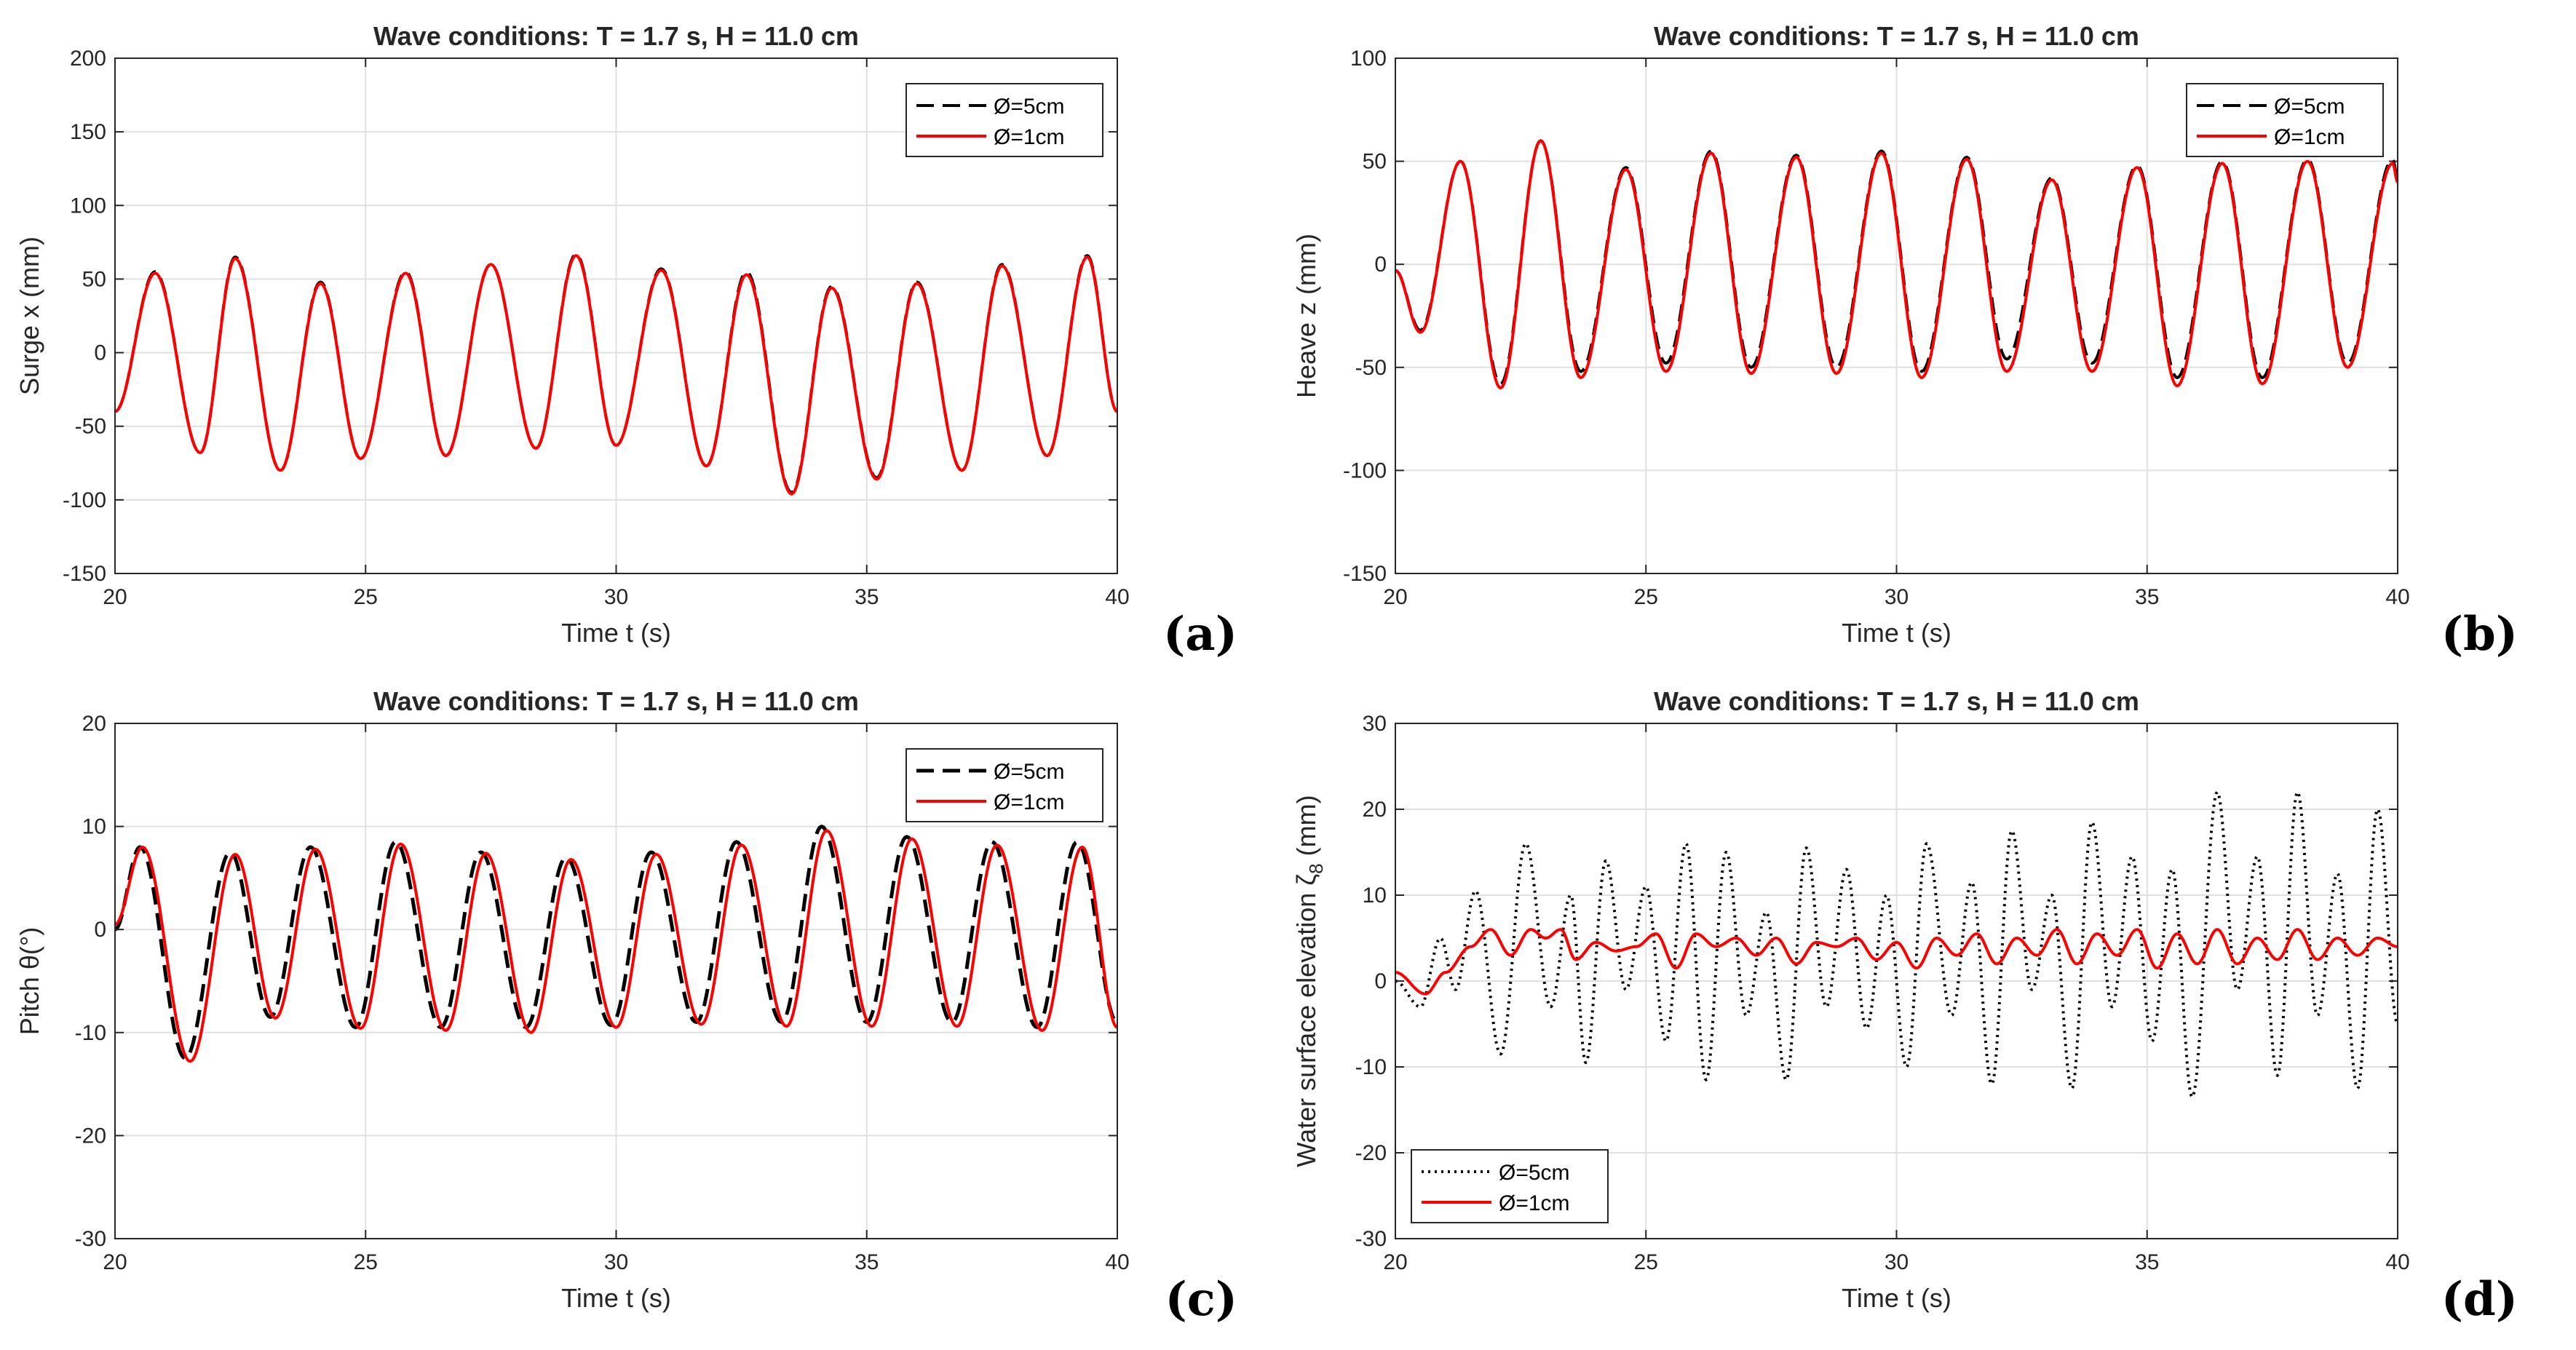 The height and width of the screenshot is (1350, 2576). What do you see at coordinates (2479, 1299) in the screenshot?
I see `panel-tag: (d)` at bounding box center [2479, 1299].